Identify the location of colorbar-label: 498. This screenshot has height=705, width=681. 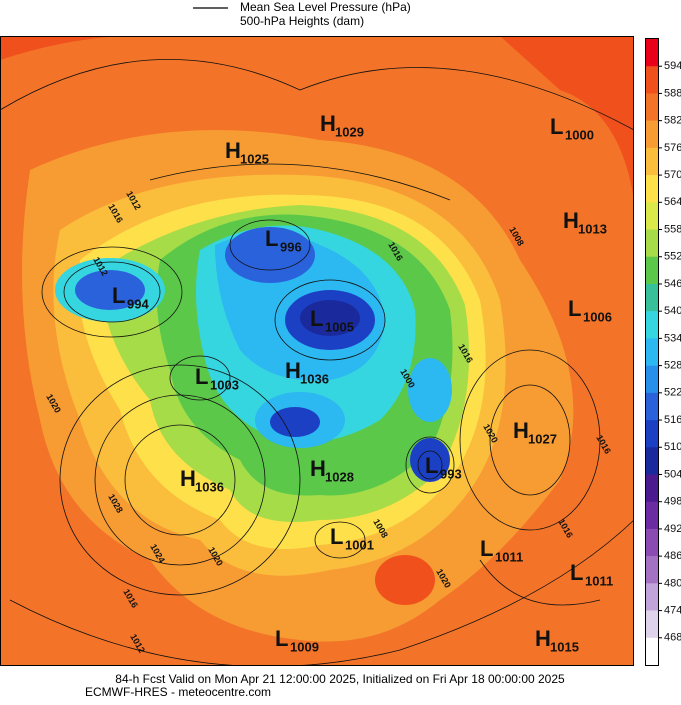
(672, 502).